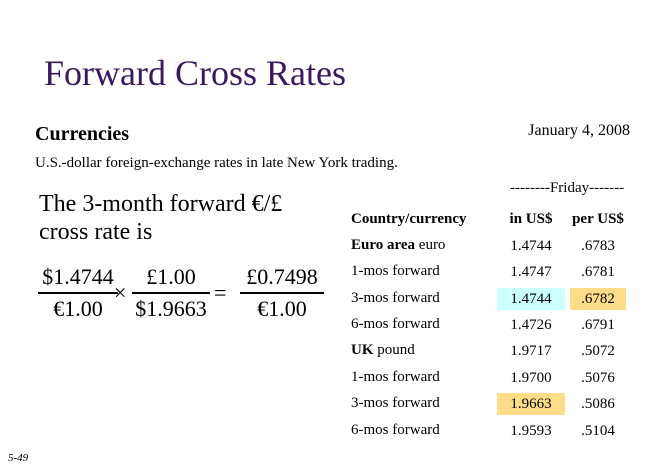  Describe the element at coordinates (598, 299) in the screenshot. I see `row-per-usd-highlighted: .6782` at that location.